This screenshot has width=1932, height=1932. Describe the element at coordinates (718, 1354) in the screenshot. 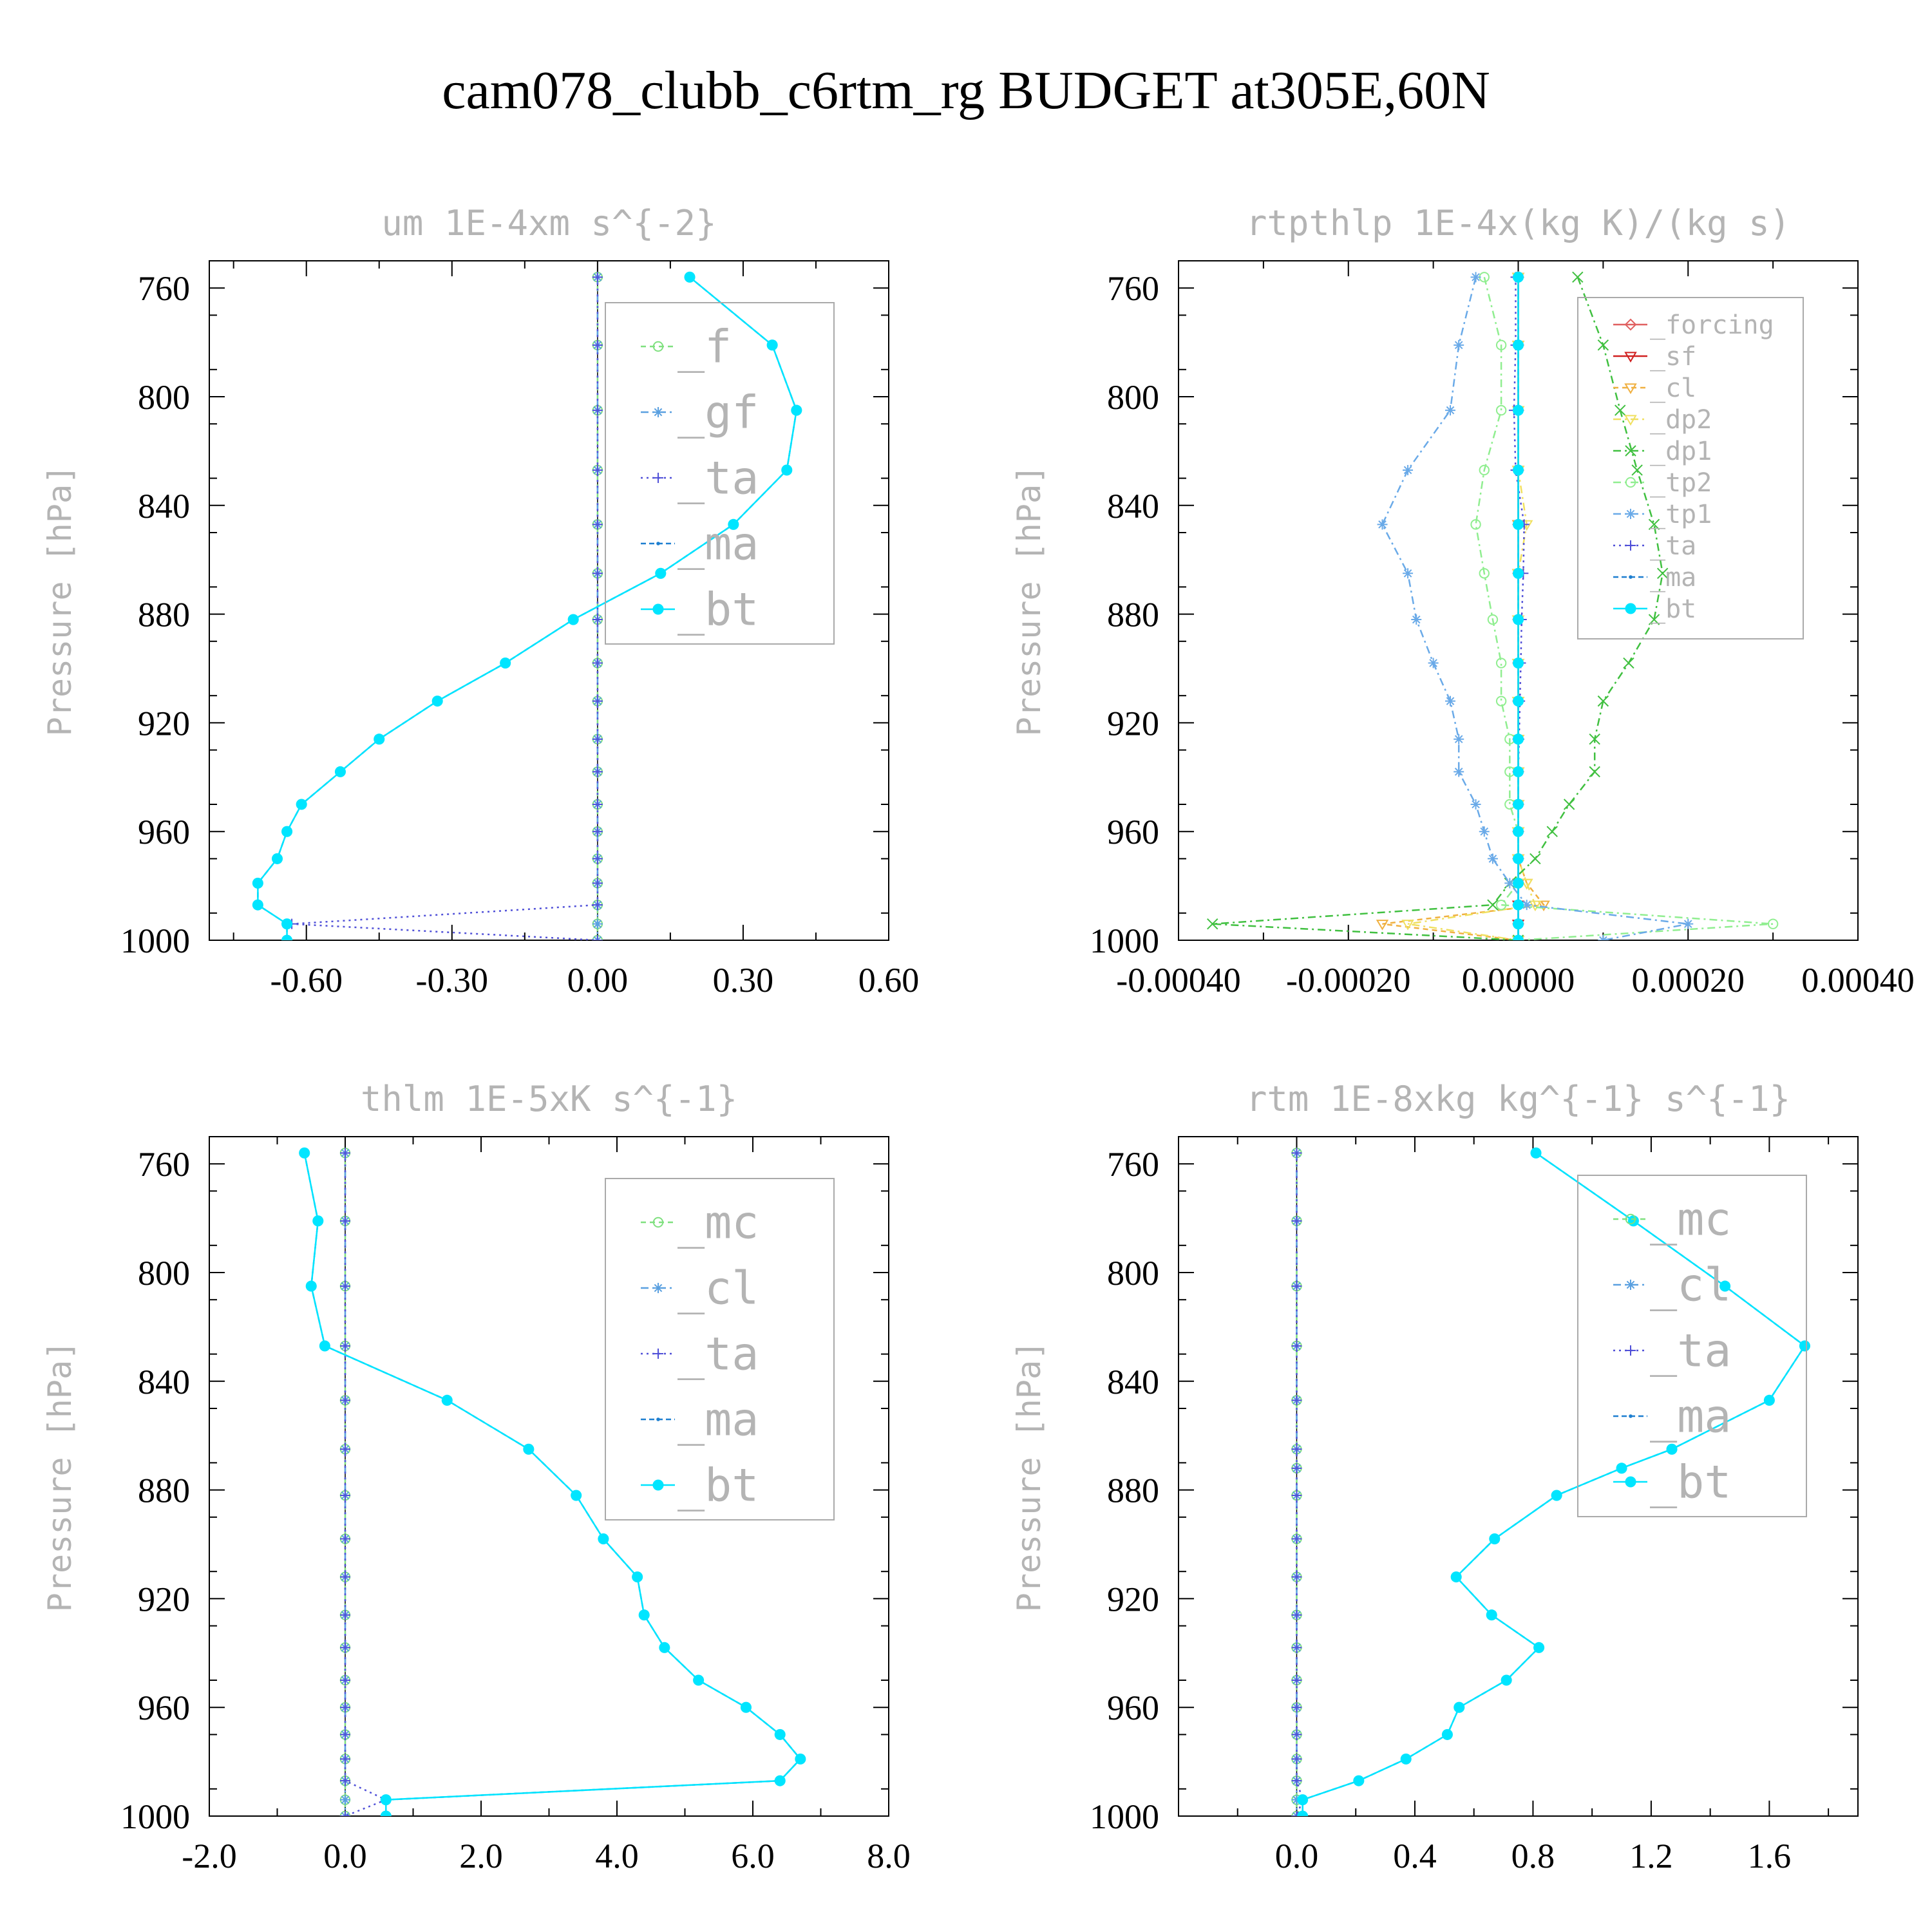

I see `legend-label: _ta` at that location.